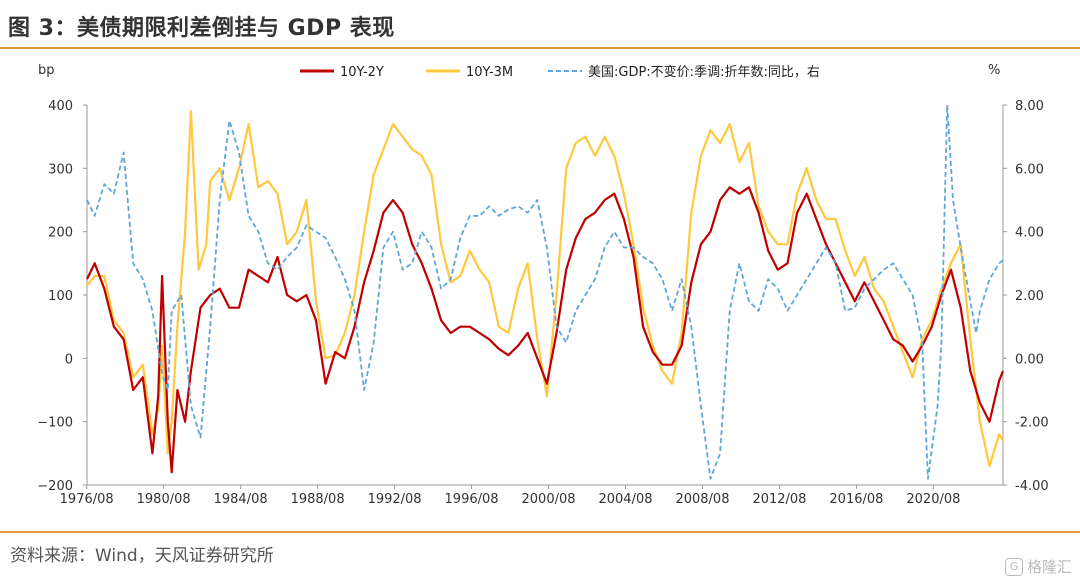  Describe the element at coordinates (1029, 296) in the screenshot. I see `right-tick-label: 2.00` at that location.